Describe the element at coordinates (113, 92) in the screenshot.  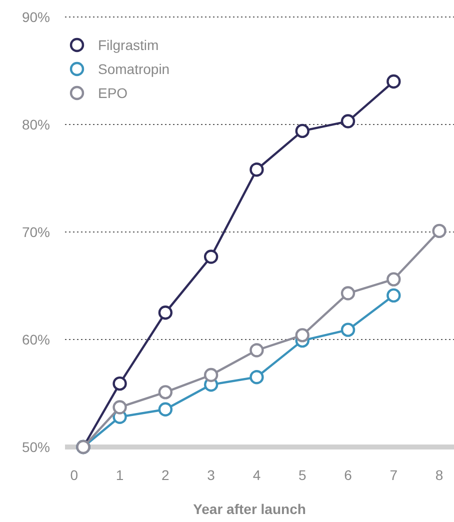
I see `legend-label: EPO` at that location.